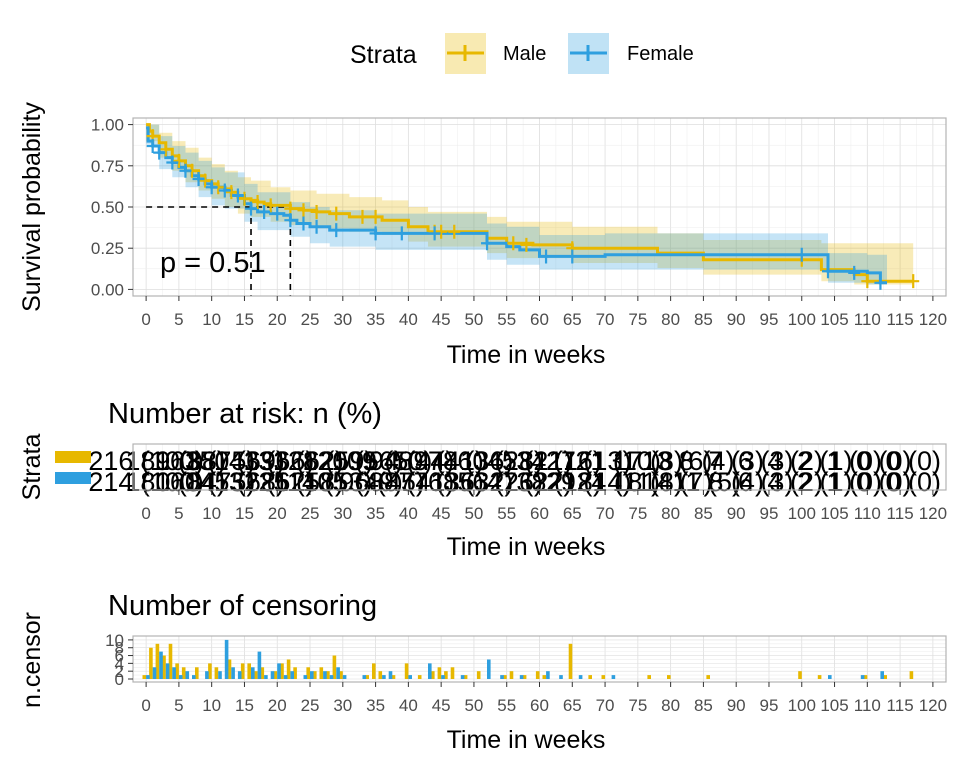 This screenshot has width=960, height=768. Describe the element at coordinates (867, 319) in the screenshot. I see `x-tick-label: 110` at that location.